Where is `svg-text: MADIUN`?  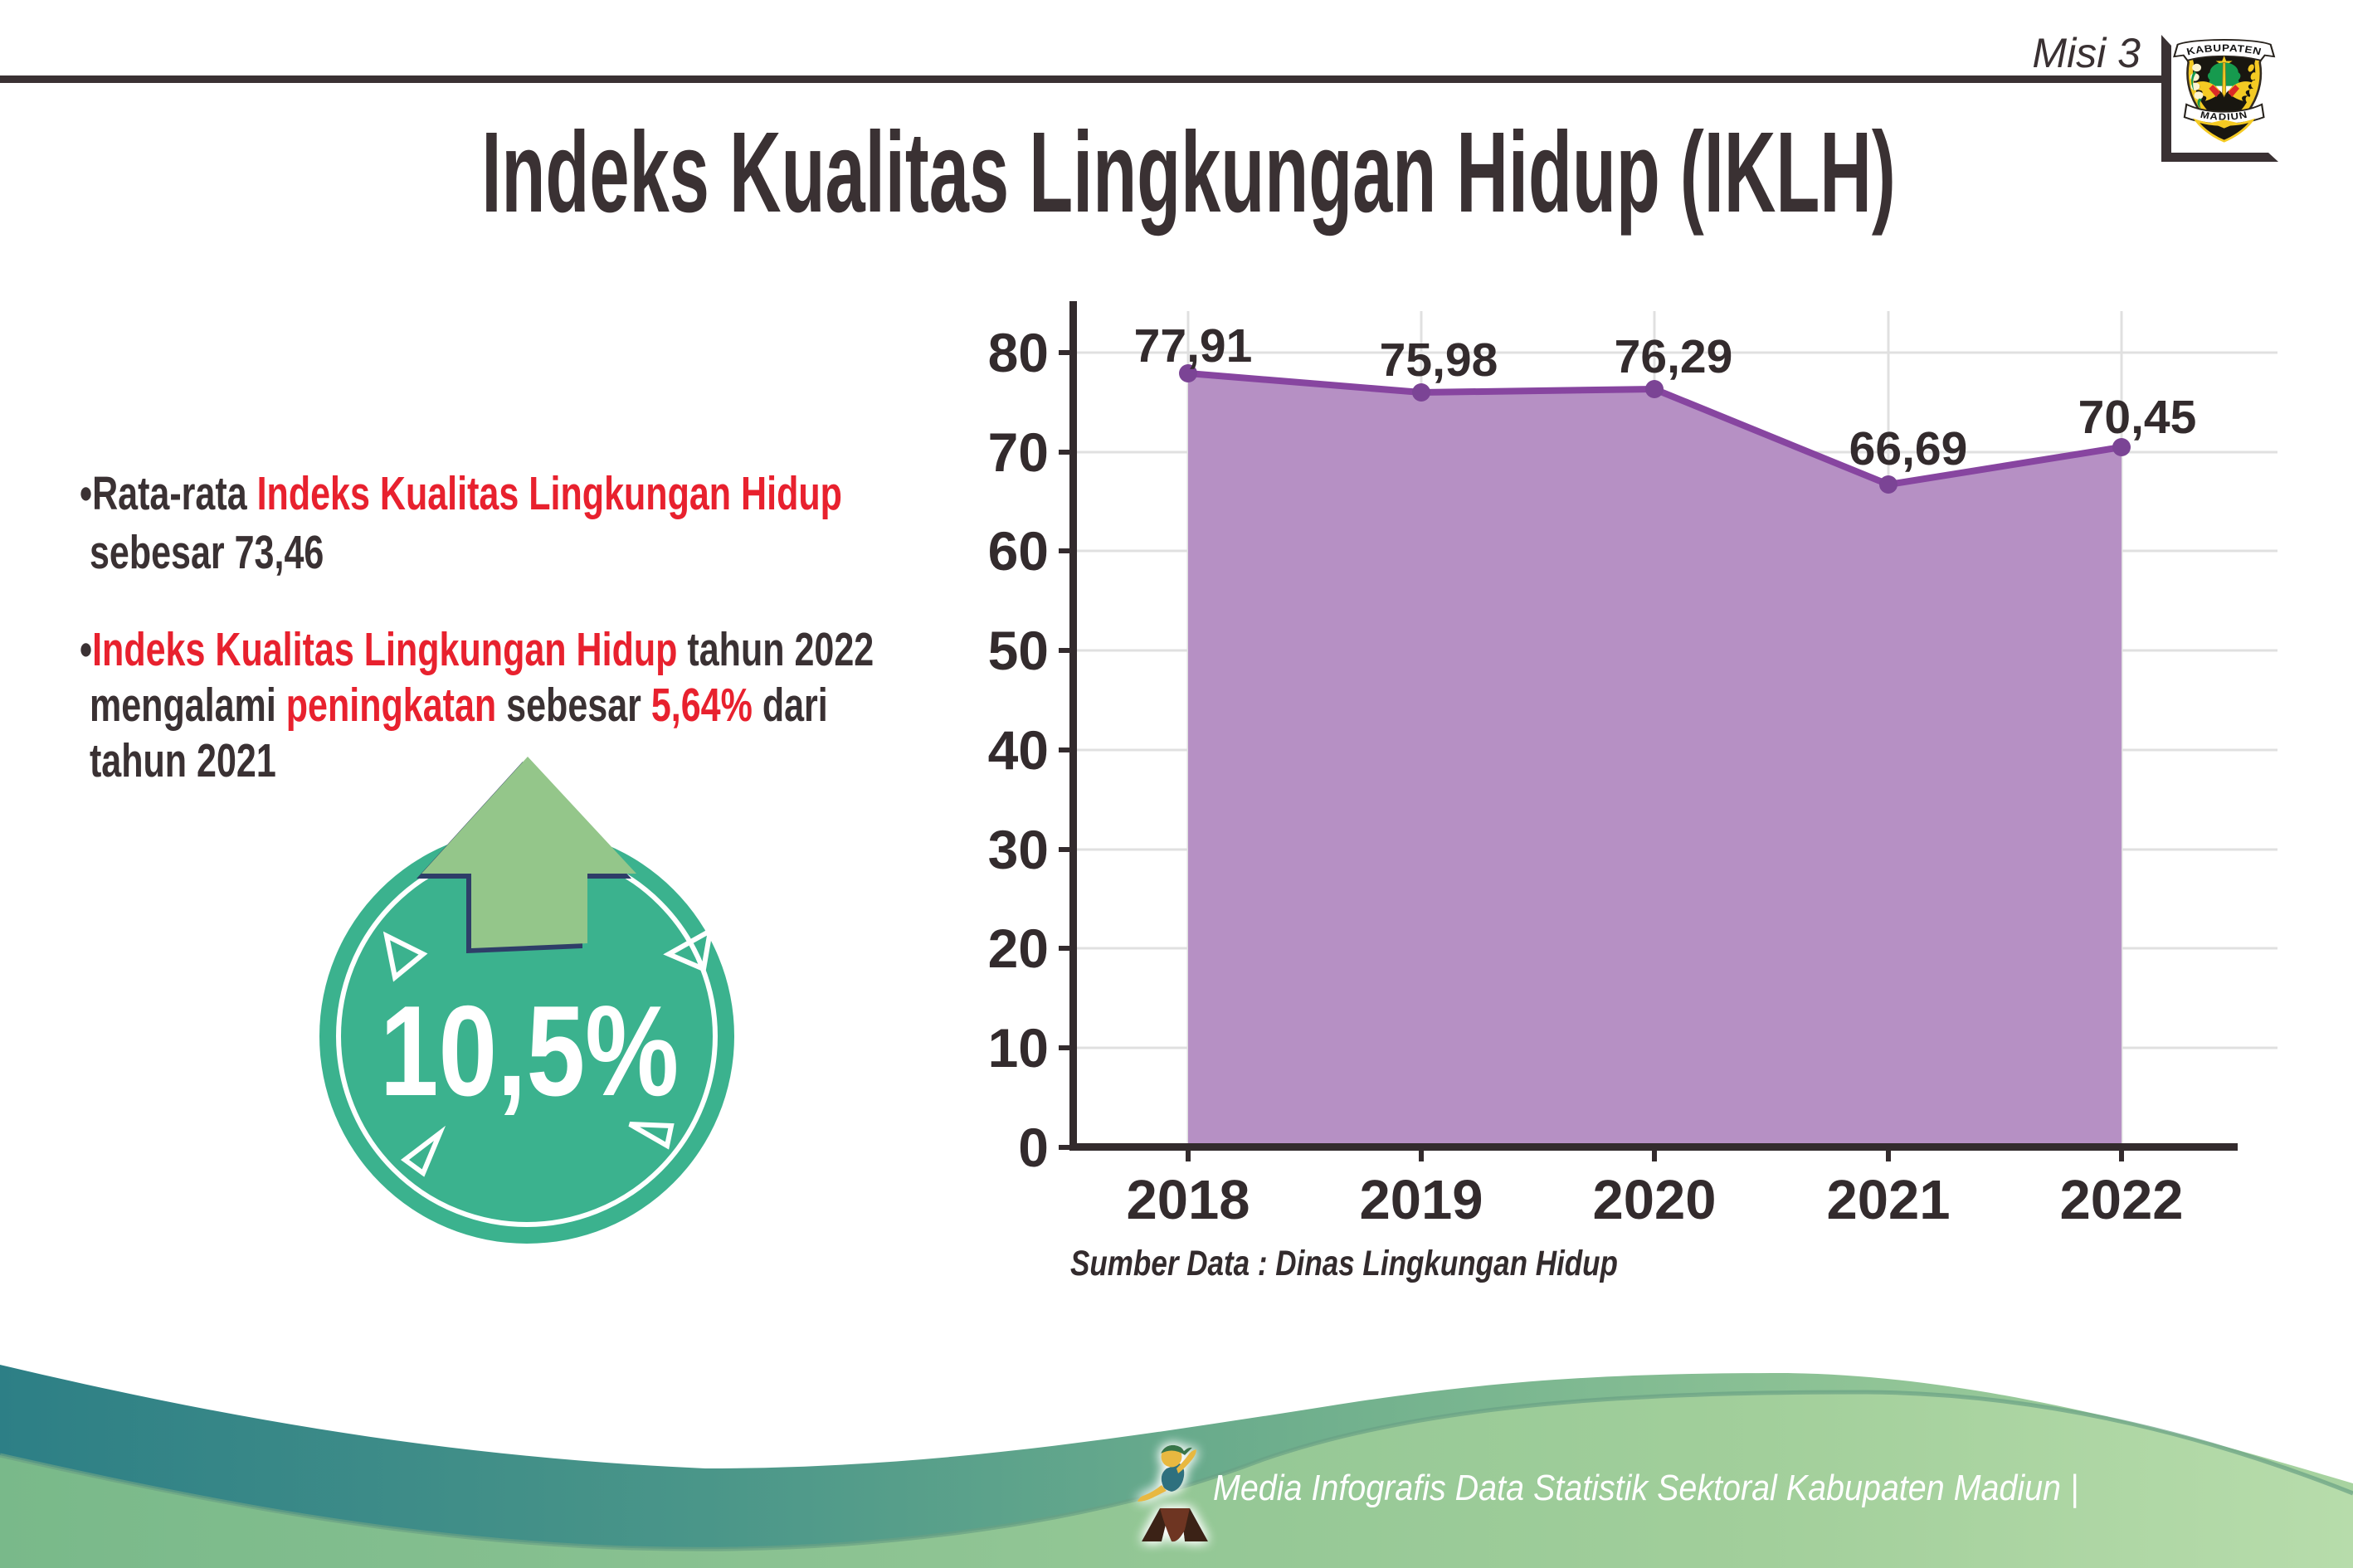
svg-text: MADIUN is located at coordinates (2224, 116).